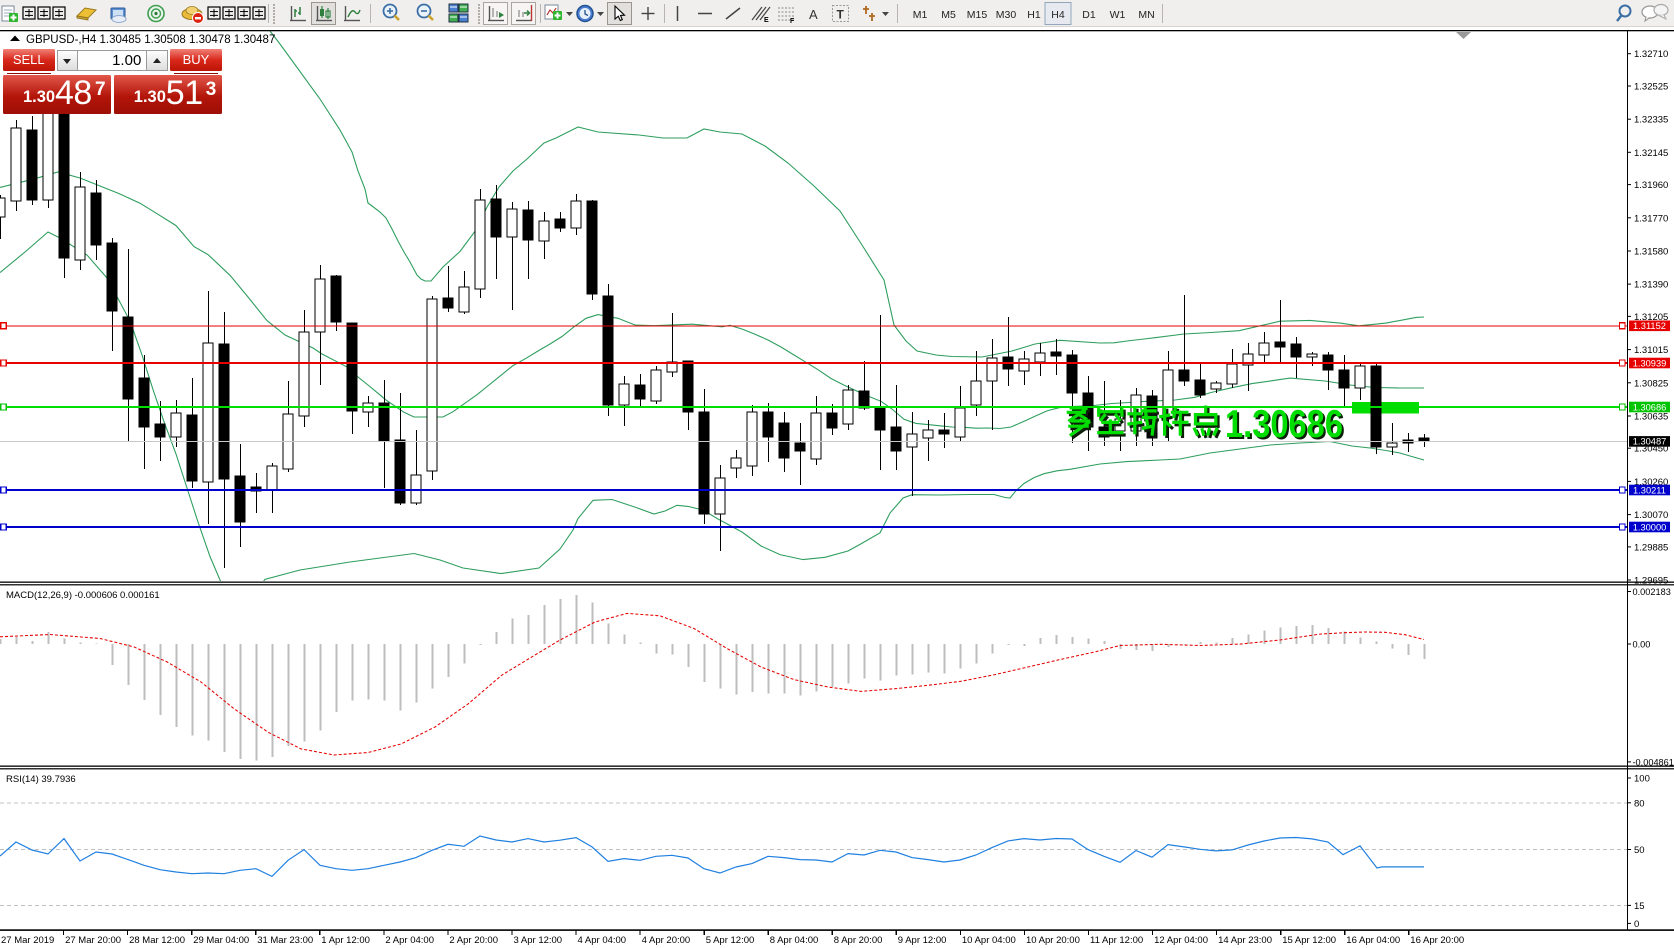  I want to click on svg-text:MACD(12,26,9) -0.000606 0.0001: MACD(12,26,9) -0.000606 0.000161, so click(83, 595).